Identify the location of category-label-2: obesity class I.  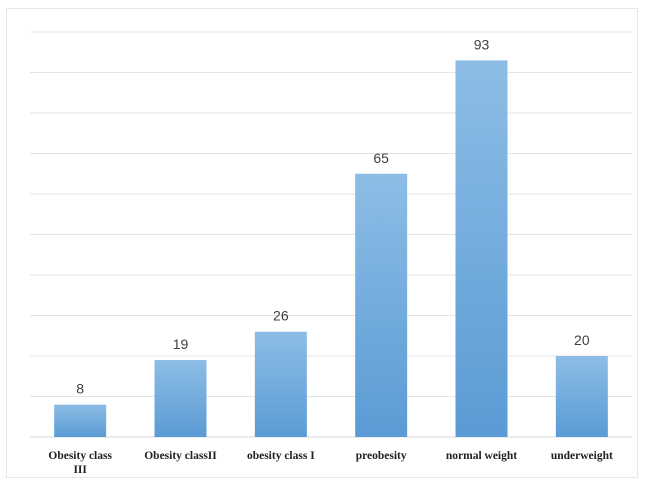
(281, 456).